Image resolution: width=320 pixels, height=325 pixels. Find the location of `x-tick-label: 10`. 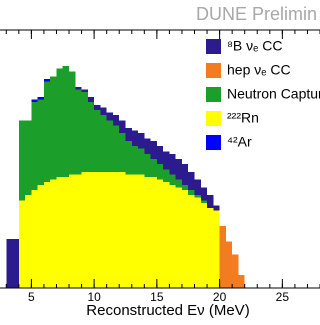

x-tick-label: 10 is located at coordinates (94, 297).